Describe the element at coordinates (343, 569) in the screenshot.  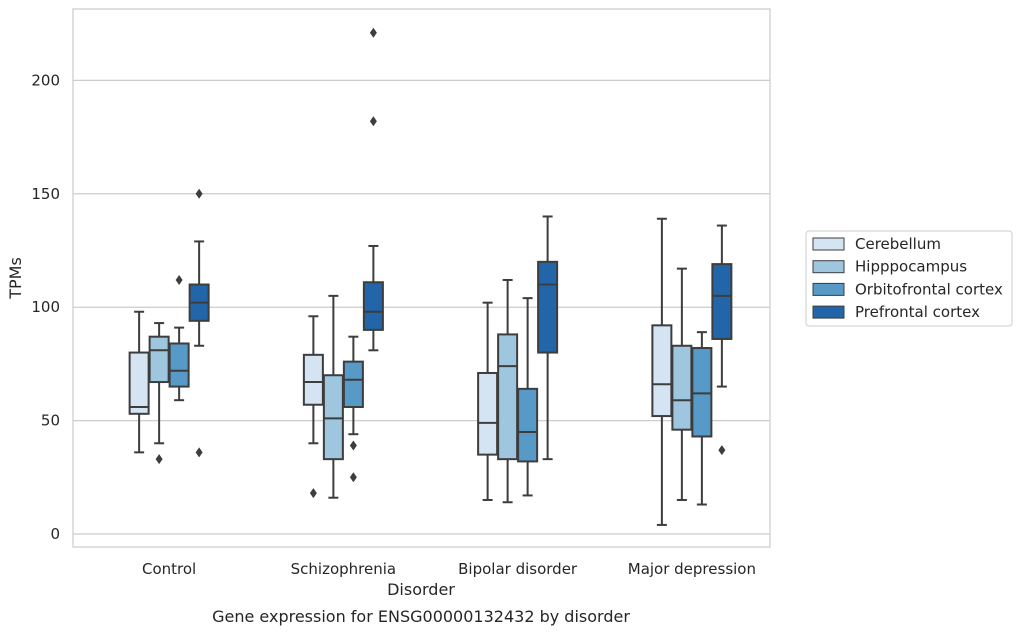
I see `x-tick-label: Schizophrenia` at that location.